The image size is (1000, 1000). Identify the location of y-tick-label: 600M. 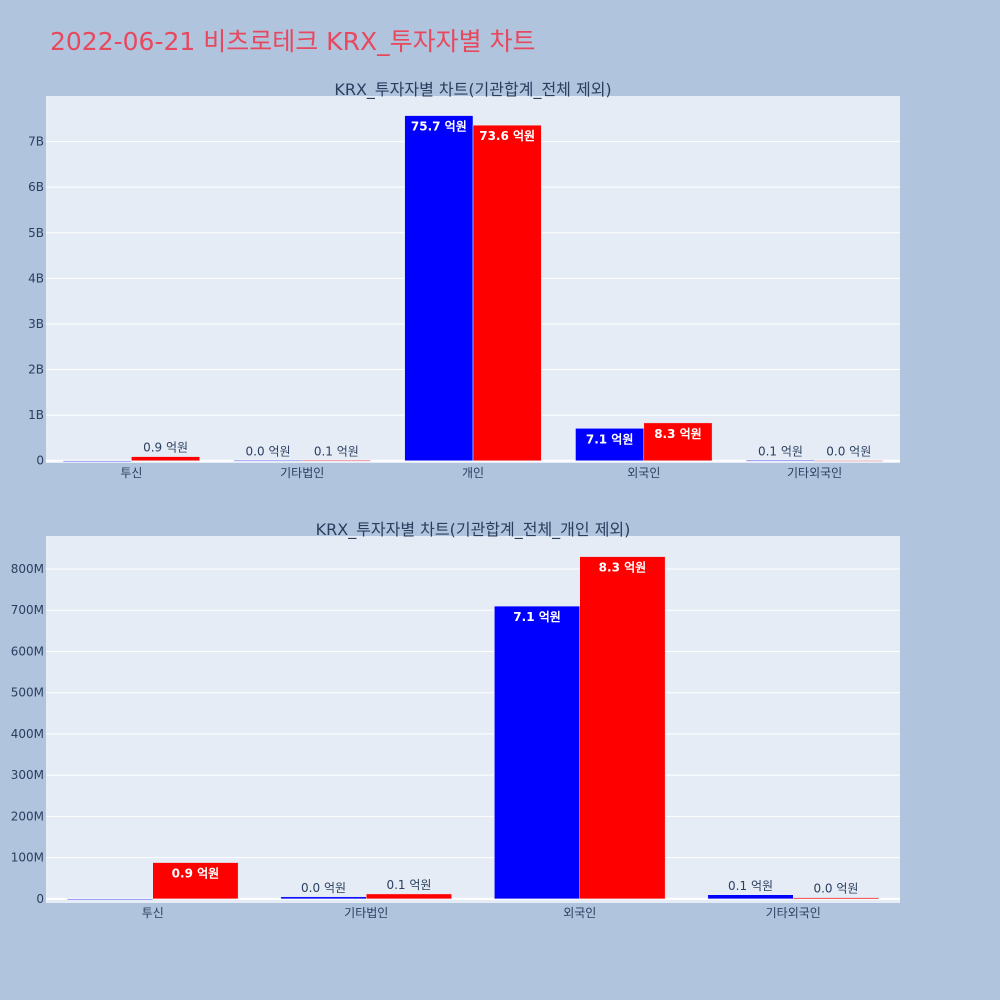
(27, 651).